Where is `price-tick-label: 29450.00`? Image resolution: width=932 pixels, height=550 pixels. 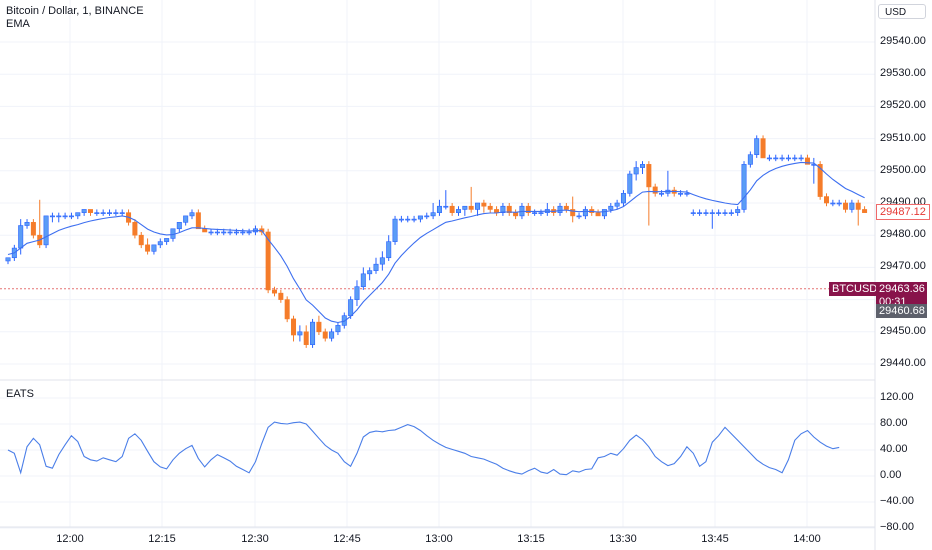 price-tick-label: 29450.00 is located at coordinates (903, 330).